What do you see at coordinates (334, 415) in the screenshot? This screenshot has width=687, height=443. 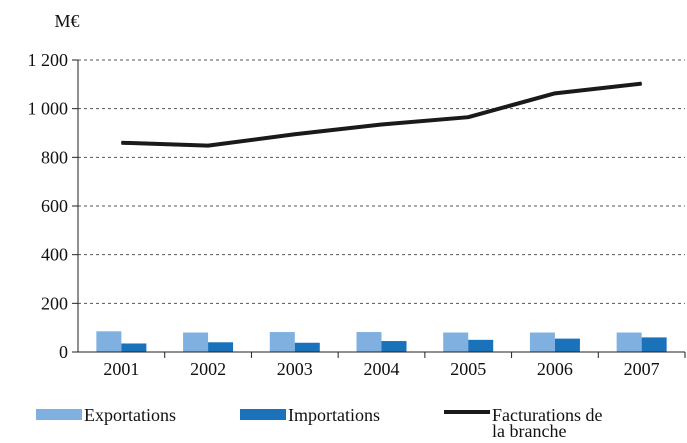 I see `legend-label: Importations` at bounding box center [334, 415].